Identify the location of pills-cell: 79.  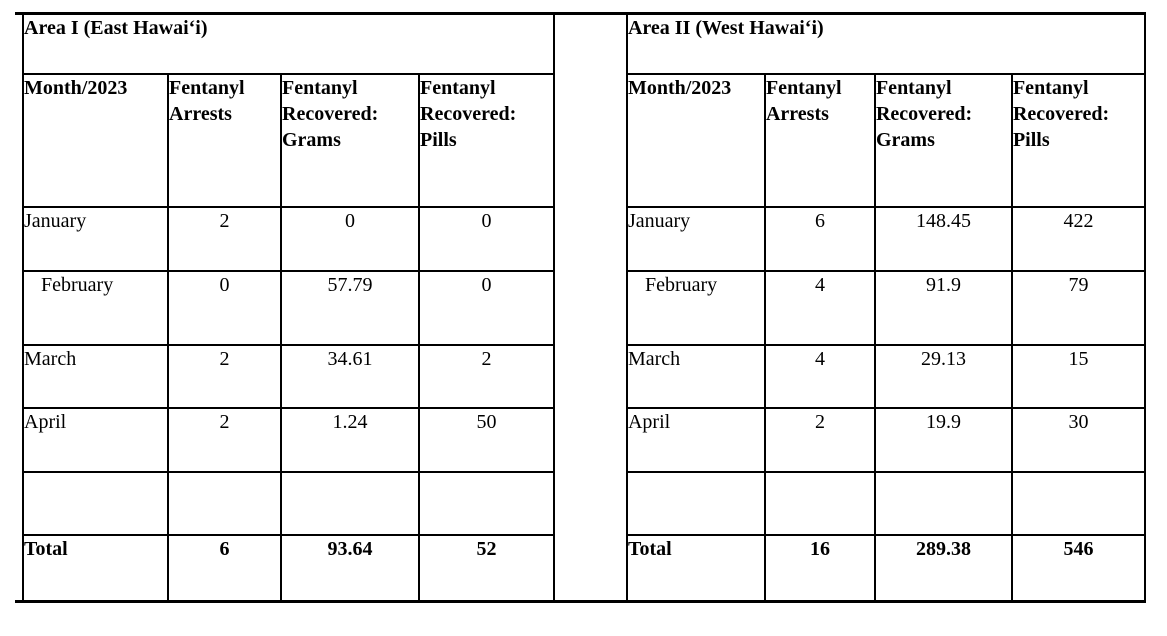
(1078, 308).